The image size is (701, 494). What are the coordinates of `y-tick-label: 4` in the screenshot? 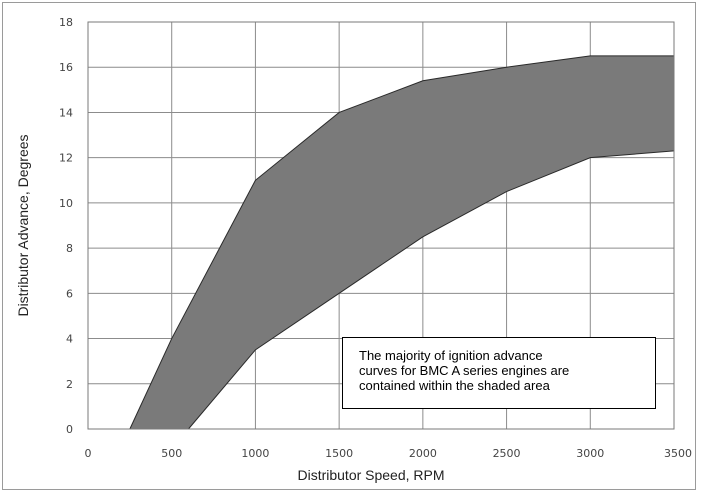 It's located at (69, 339).